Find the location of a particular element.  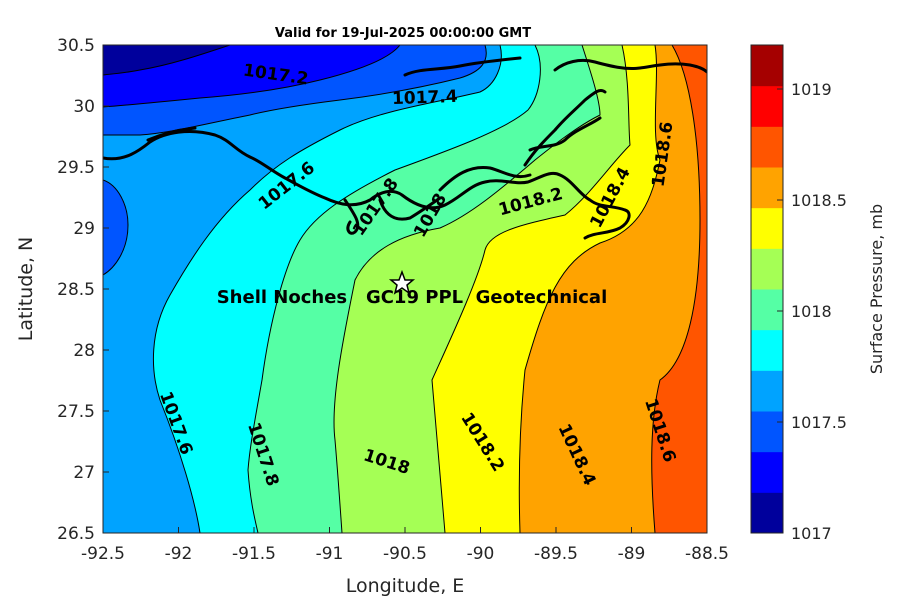

star-marker is located at coordinates (402, 282).